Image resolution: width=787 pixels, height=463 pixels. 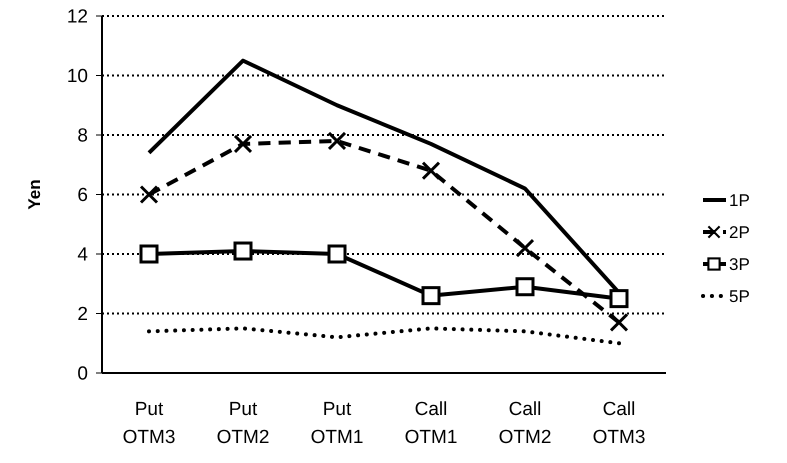 What do you see at coordinates (82, 195) in the screenshot?
I see `y-tick-label: 6` at bounding box center [82, 195].